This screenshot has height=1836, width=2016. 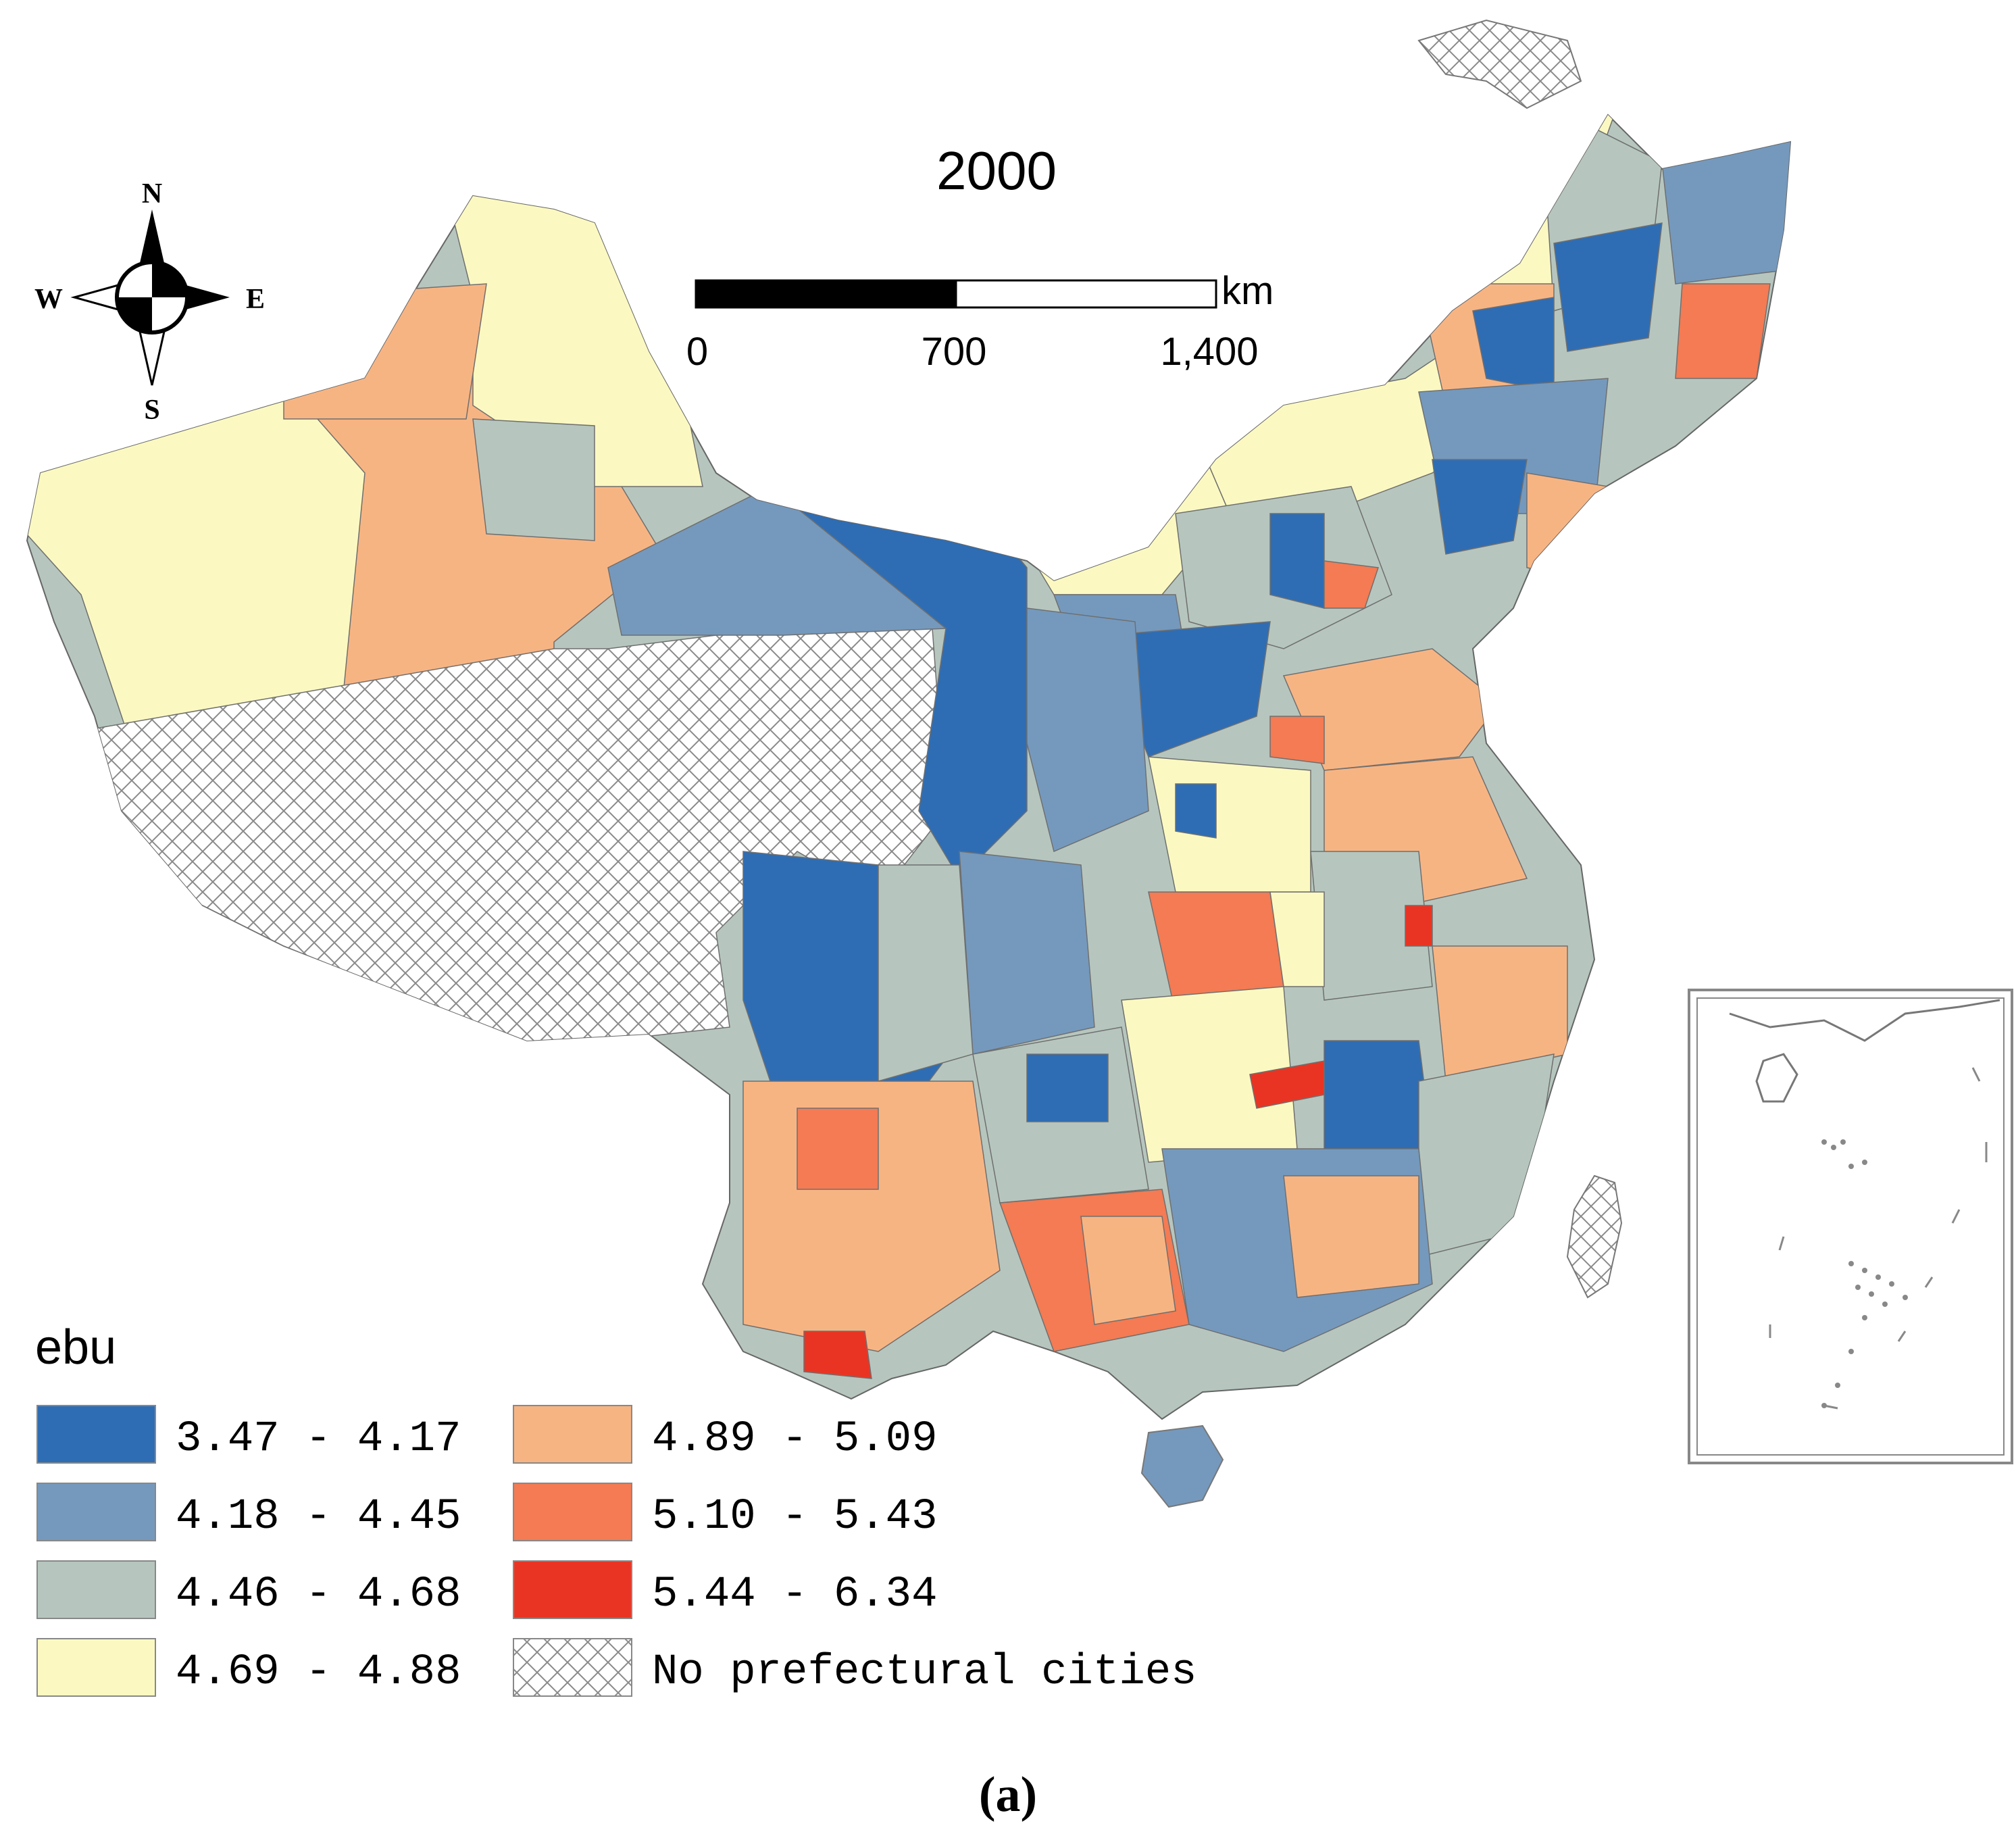 What do you see at coordinates (794, 1439) in the screenshot?
I see `legend-label-4: 4.89 - 5.09` at bounding box center [794, 1439].